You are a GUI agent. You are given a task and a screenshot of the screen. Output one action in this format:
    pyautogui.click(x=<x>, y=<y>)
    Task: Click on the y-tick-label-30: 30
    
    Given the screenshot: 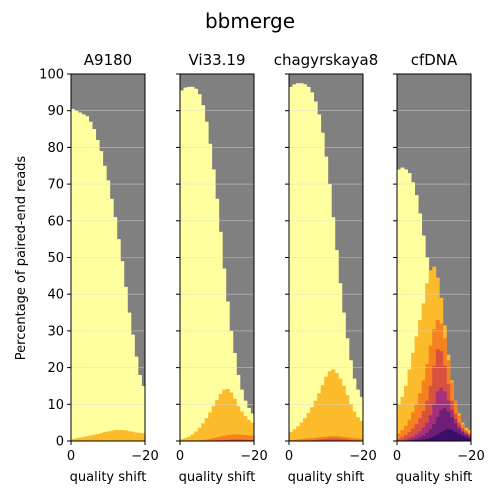 What is the action you would take?
    pyautogui.click(x=55, y=331)
    